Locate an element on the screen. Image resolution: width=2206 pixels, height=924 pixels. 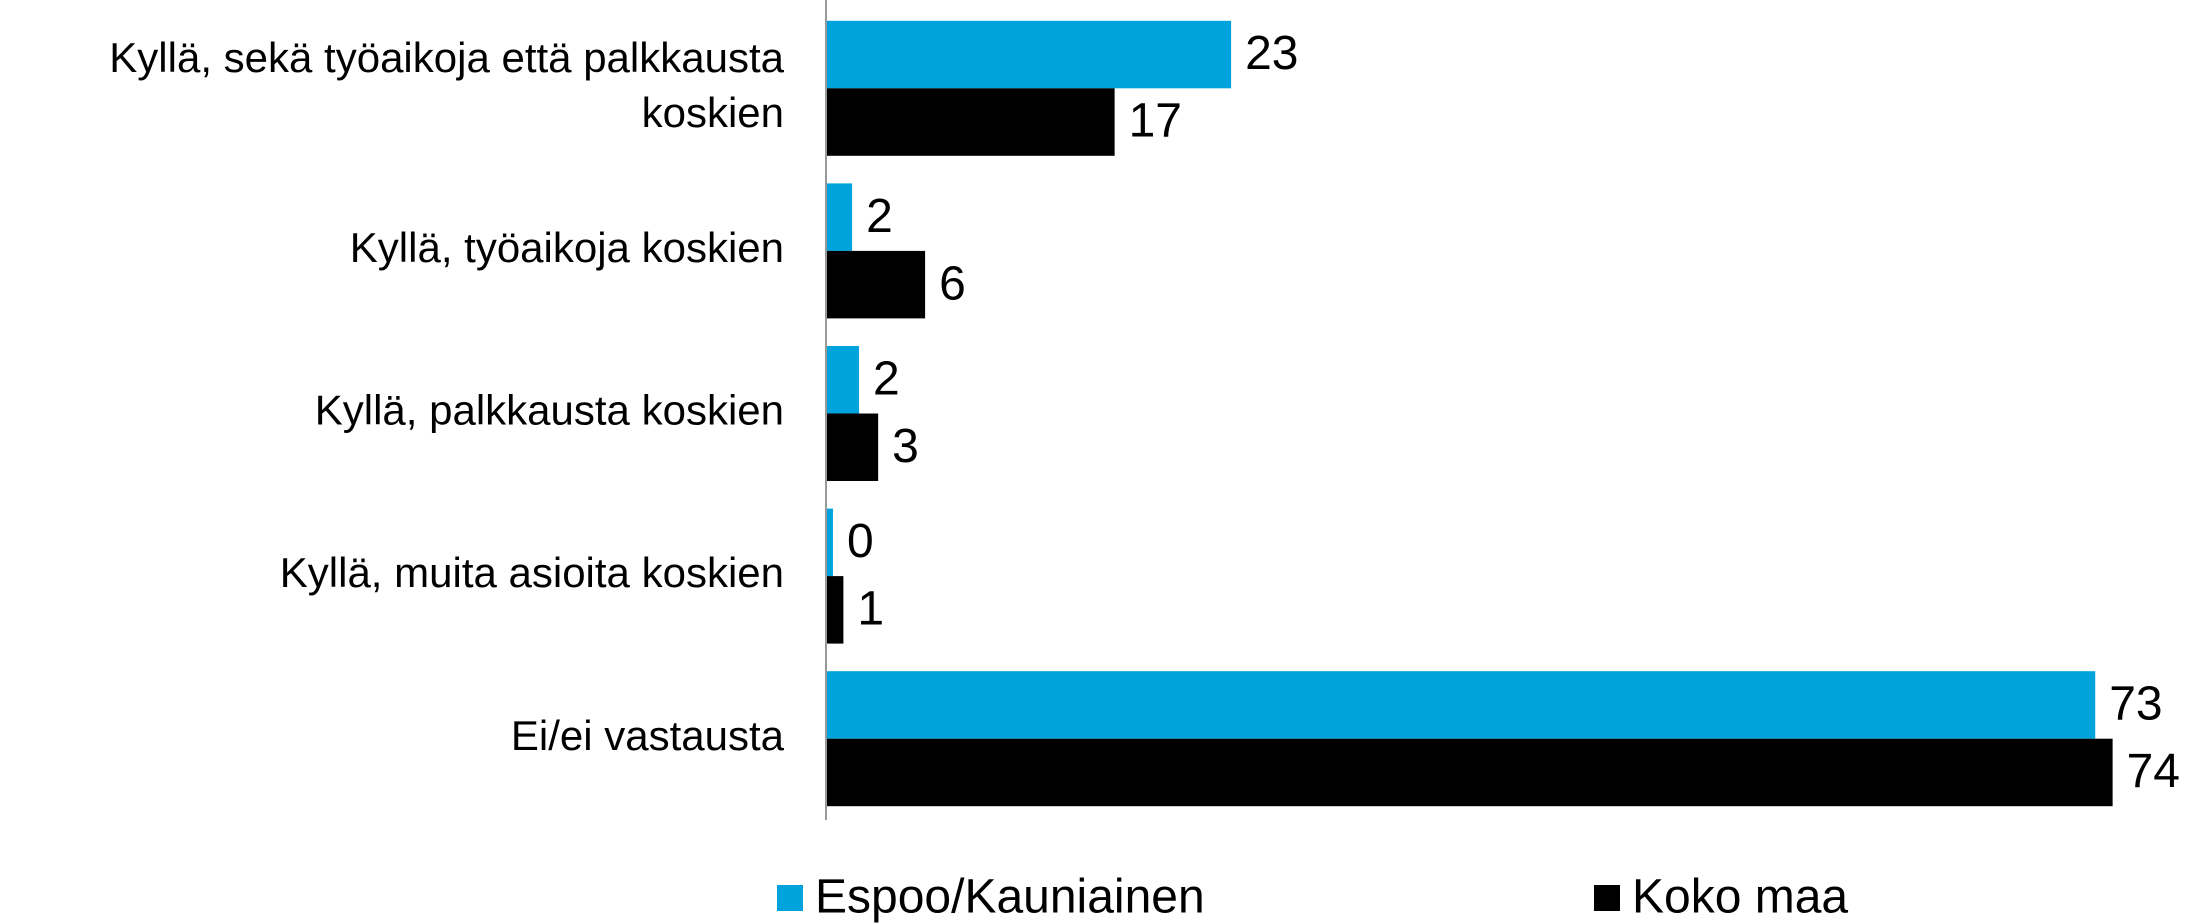
data-label: 0 is located at coordinates (860, 541).